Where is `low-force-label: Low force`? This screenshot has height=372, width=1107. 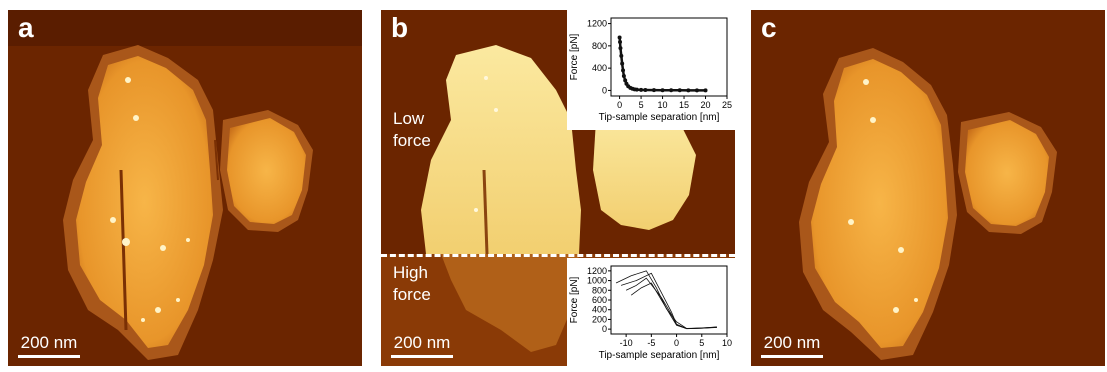 low-force-label: Low force is located at coordinates (412, 129).